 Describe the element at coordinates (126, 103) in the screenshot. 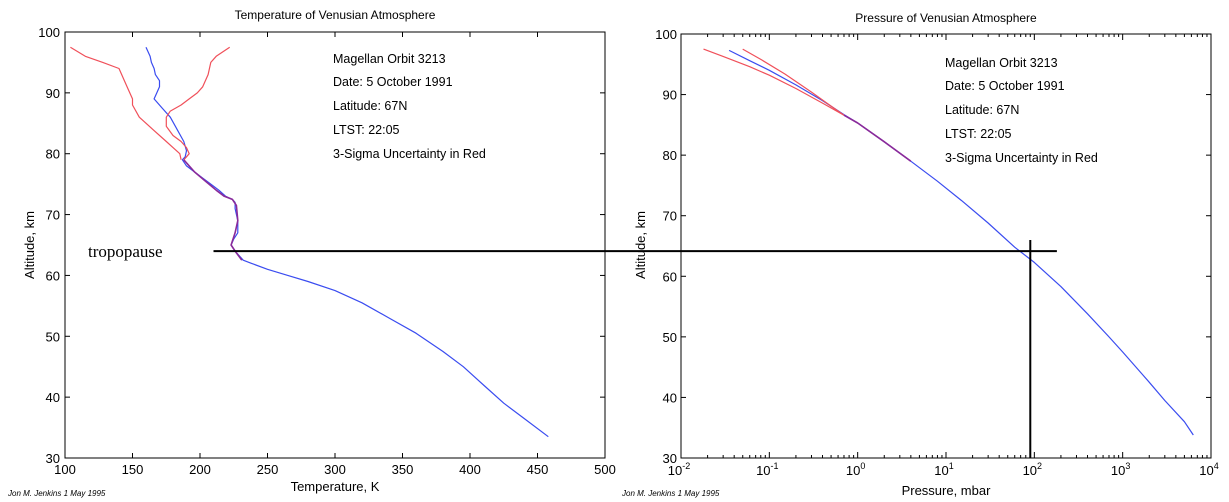

I see `temperature-uncertainty-low-line` at that location.